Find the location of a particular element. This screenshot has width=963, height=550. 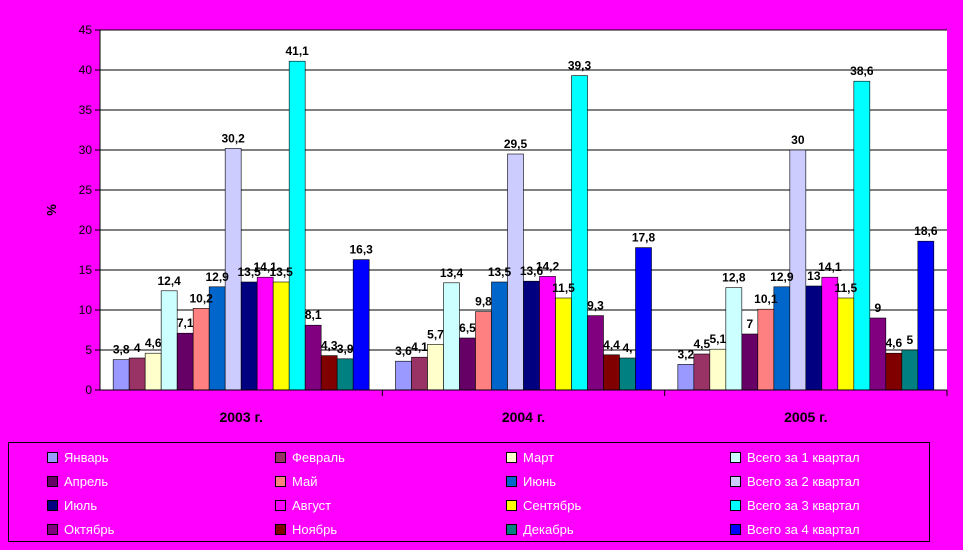

data-label: 14,1 is located at coordinates (265, 267).